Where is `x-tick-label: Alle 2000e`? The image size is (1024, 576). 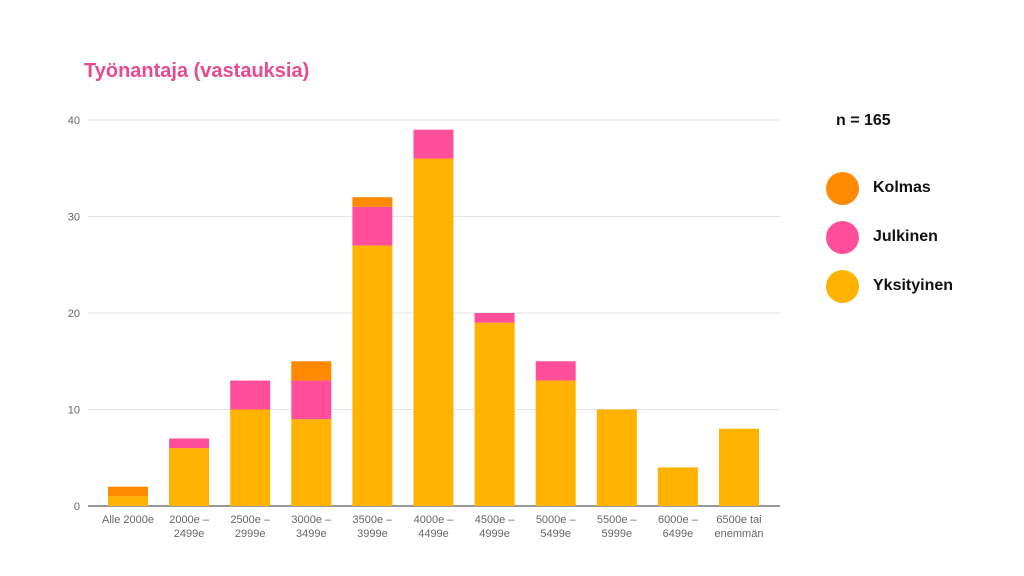
x-tick-label: Alle 2000e is located at coordinates (128, 520).